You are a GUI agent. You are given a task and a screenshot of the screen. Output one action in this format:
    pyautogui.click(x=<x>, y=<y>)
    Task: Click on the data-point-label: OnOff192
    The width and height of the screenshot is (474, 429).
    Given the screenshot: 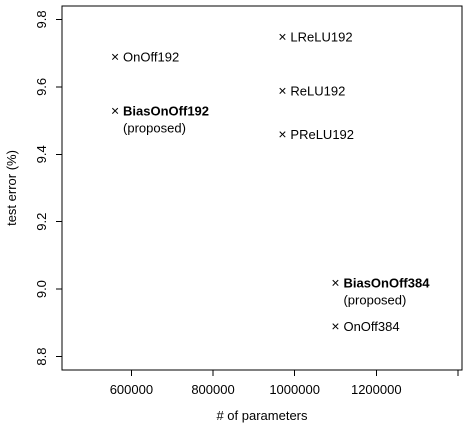 What is the action you would take?
    pyautogui.click(x=151, y=57)
    